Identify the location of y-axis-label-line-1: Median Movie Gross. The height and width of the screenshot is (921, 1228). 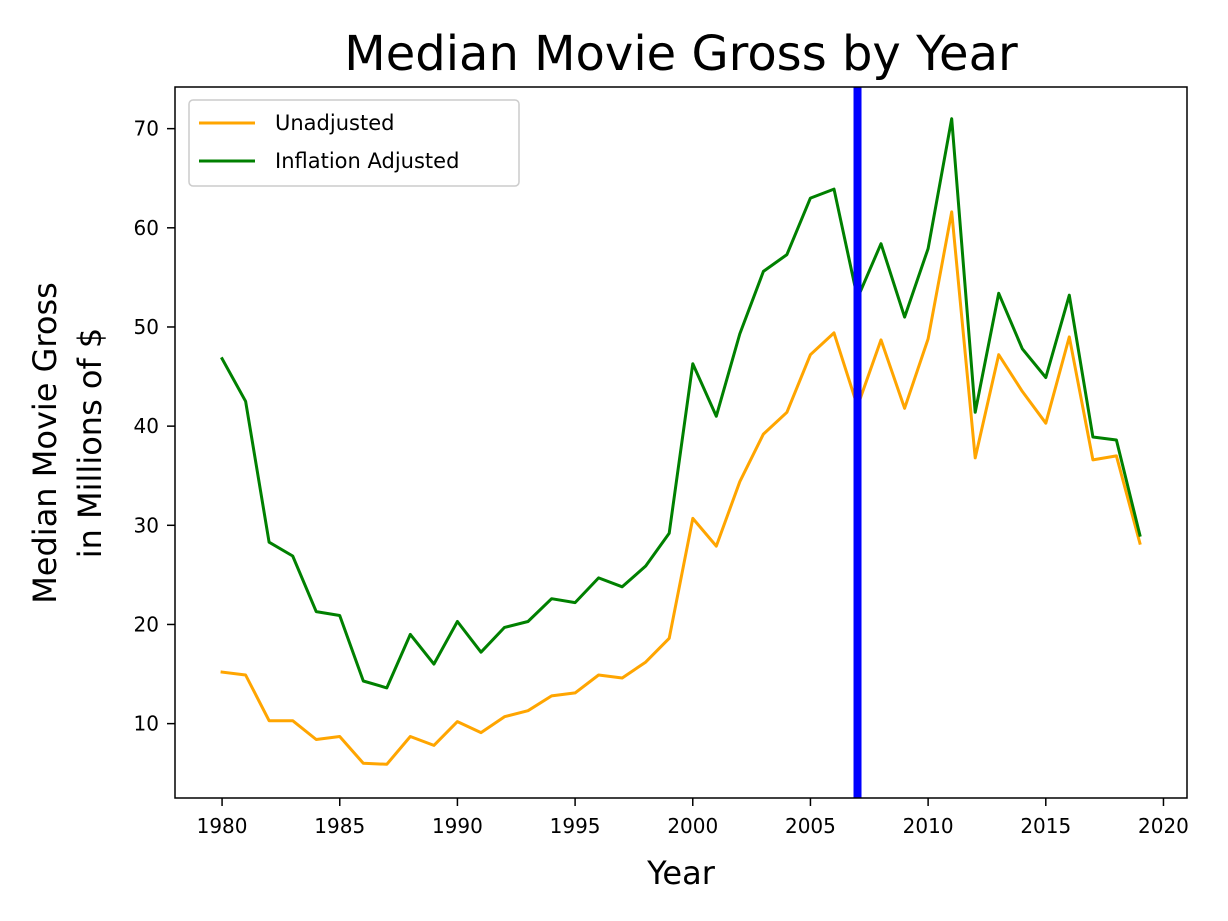
(45, 443).